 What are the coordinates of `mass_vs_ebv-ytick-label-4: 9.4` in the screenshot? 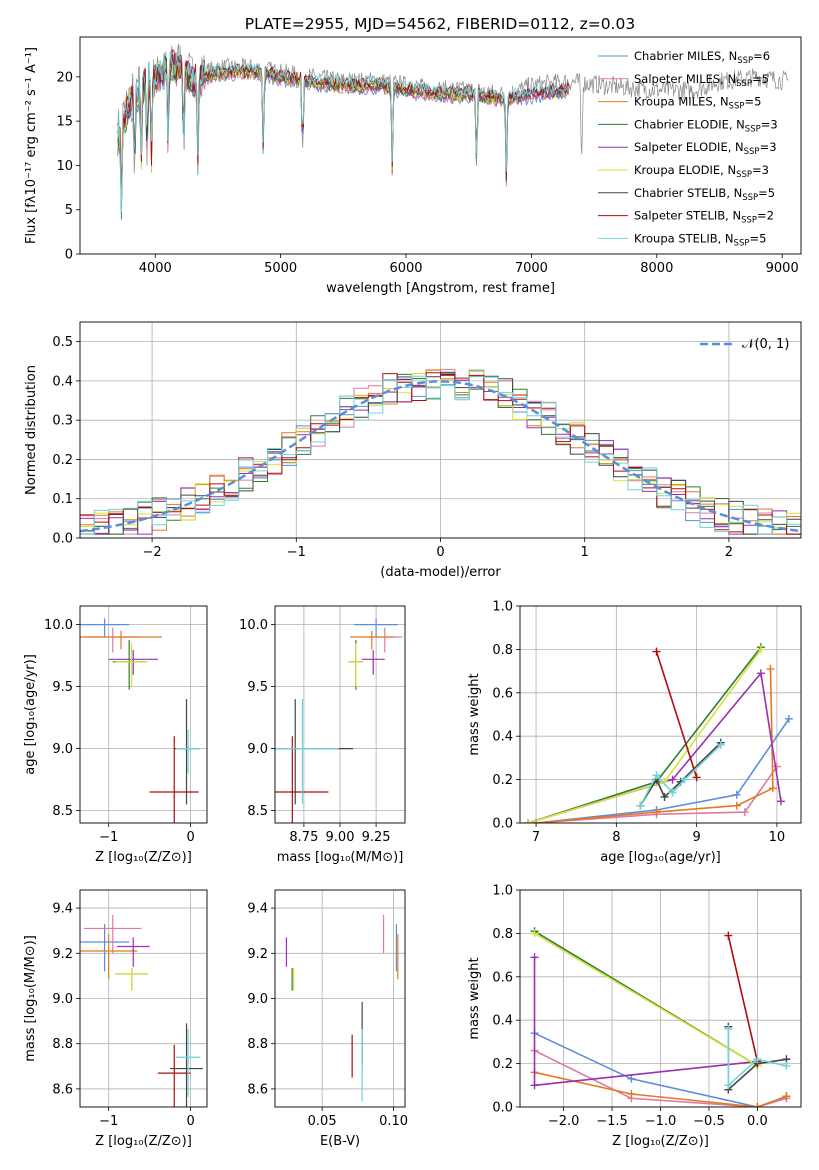 It's located at (257, 909).